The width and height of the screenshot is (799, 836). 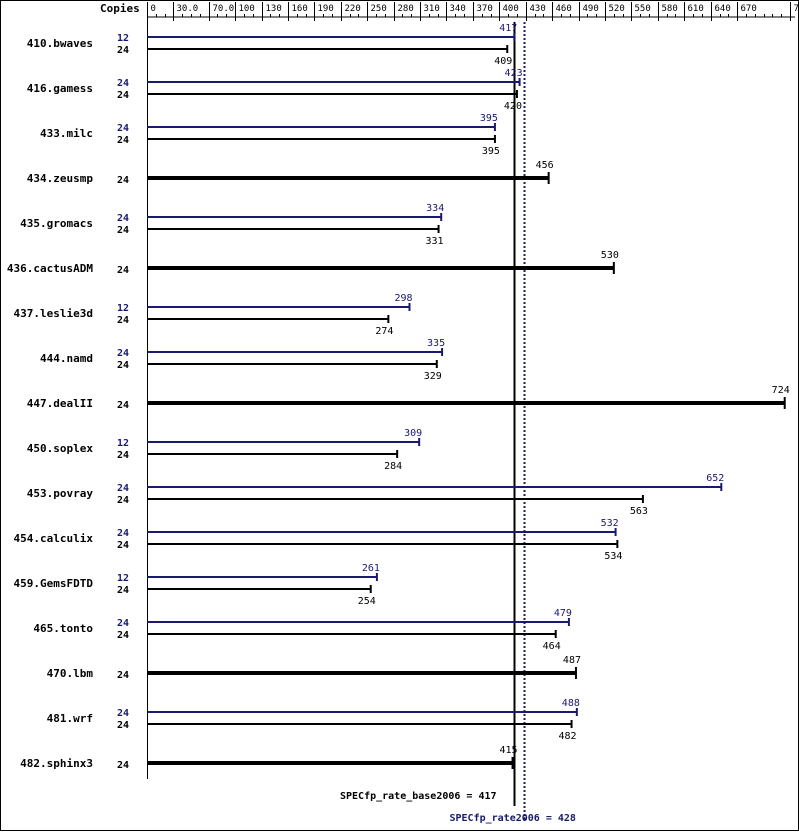 I want to click on row-label: 444.namd, so click(x=66, y=358).